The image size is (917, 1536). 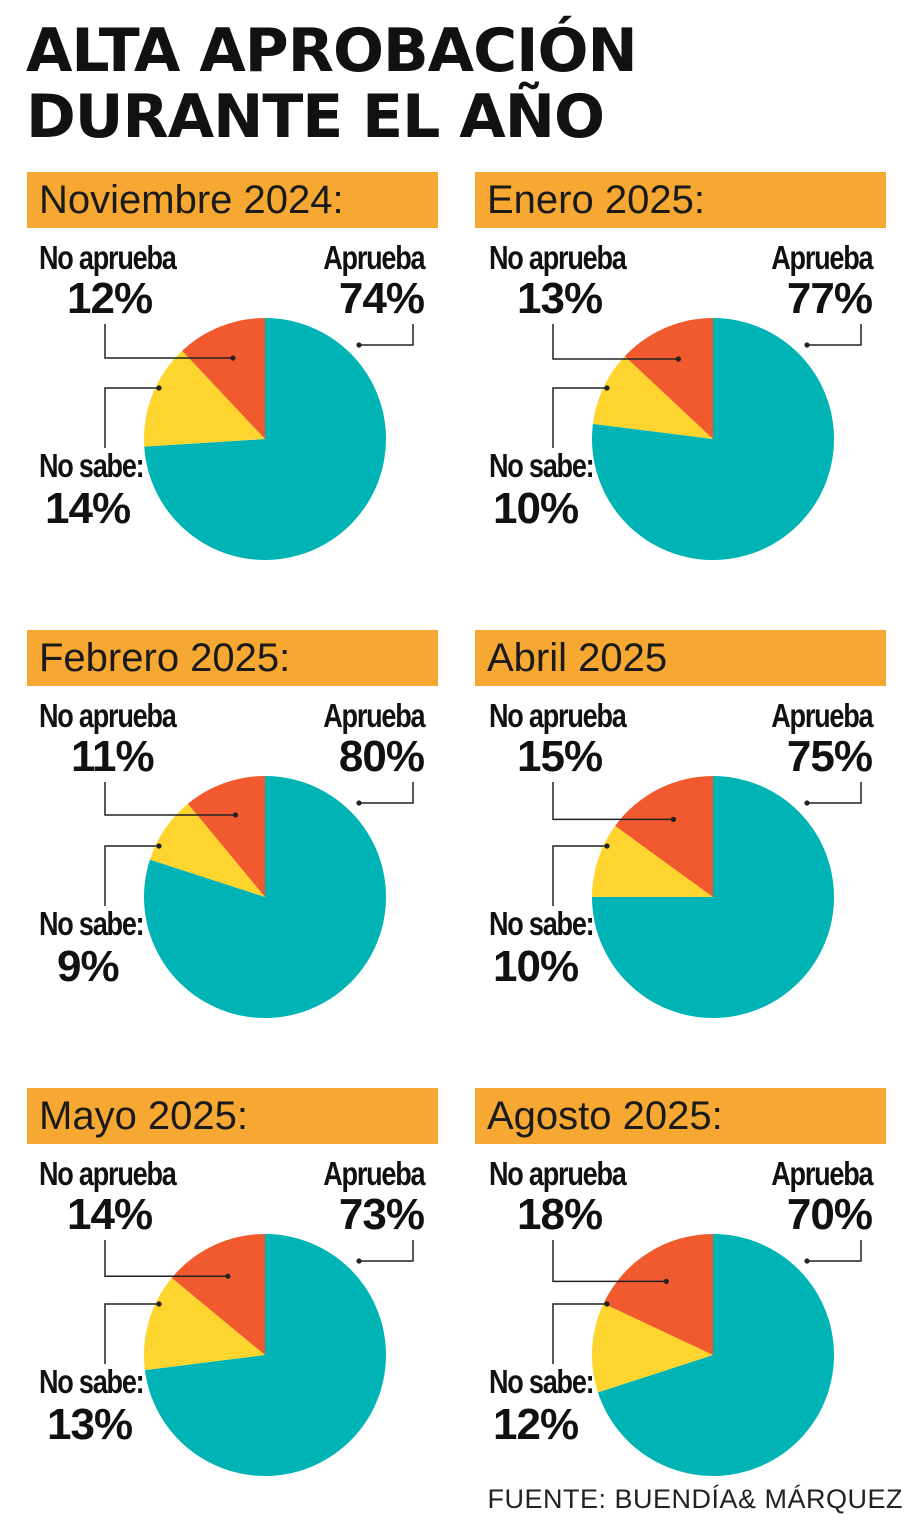 I want to click on aprueba-value: 70%, so click(x=829, y=1214).